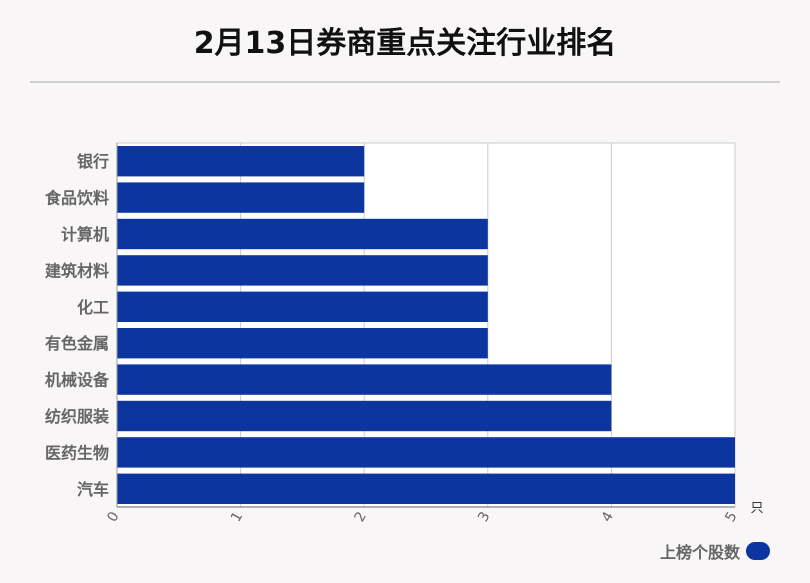 The image size is (810, 583). What do you see at coordinates (361, 517) in the screenshot?
I see `x-tick-label: 2` at bounding box center [361, 517].